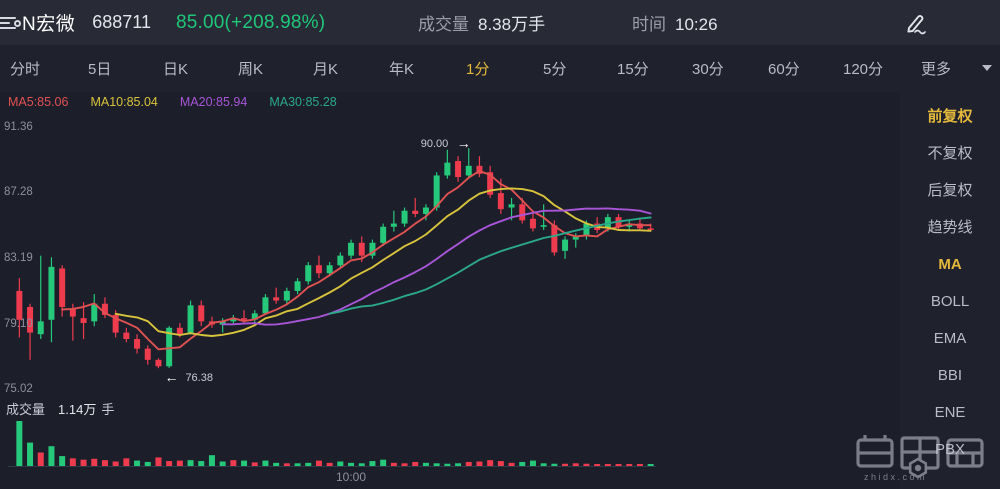  I want to click on ma-legend: MA5:85.06 MA10:85.04 MA20:85.94 MA30:85.28, so click(172, 102).